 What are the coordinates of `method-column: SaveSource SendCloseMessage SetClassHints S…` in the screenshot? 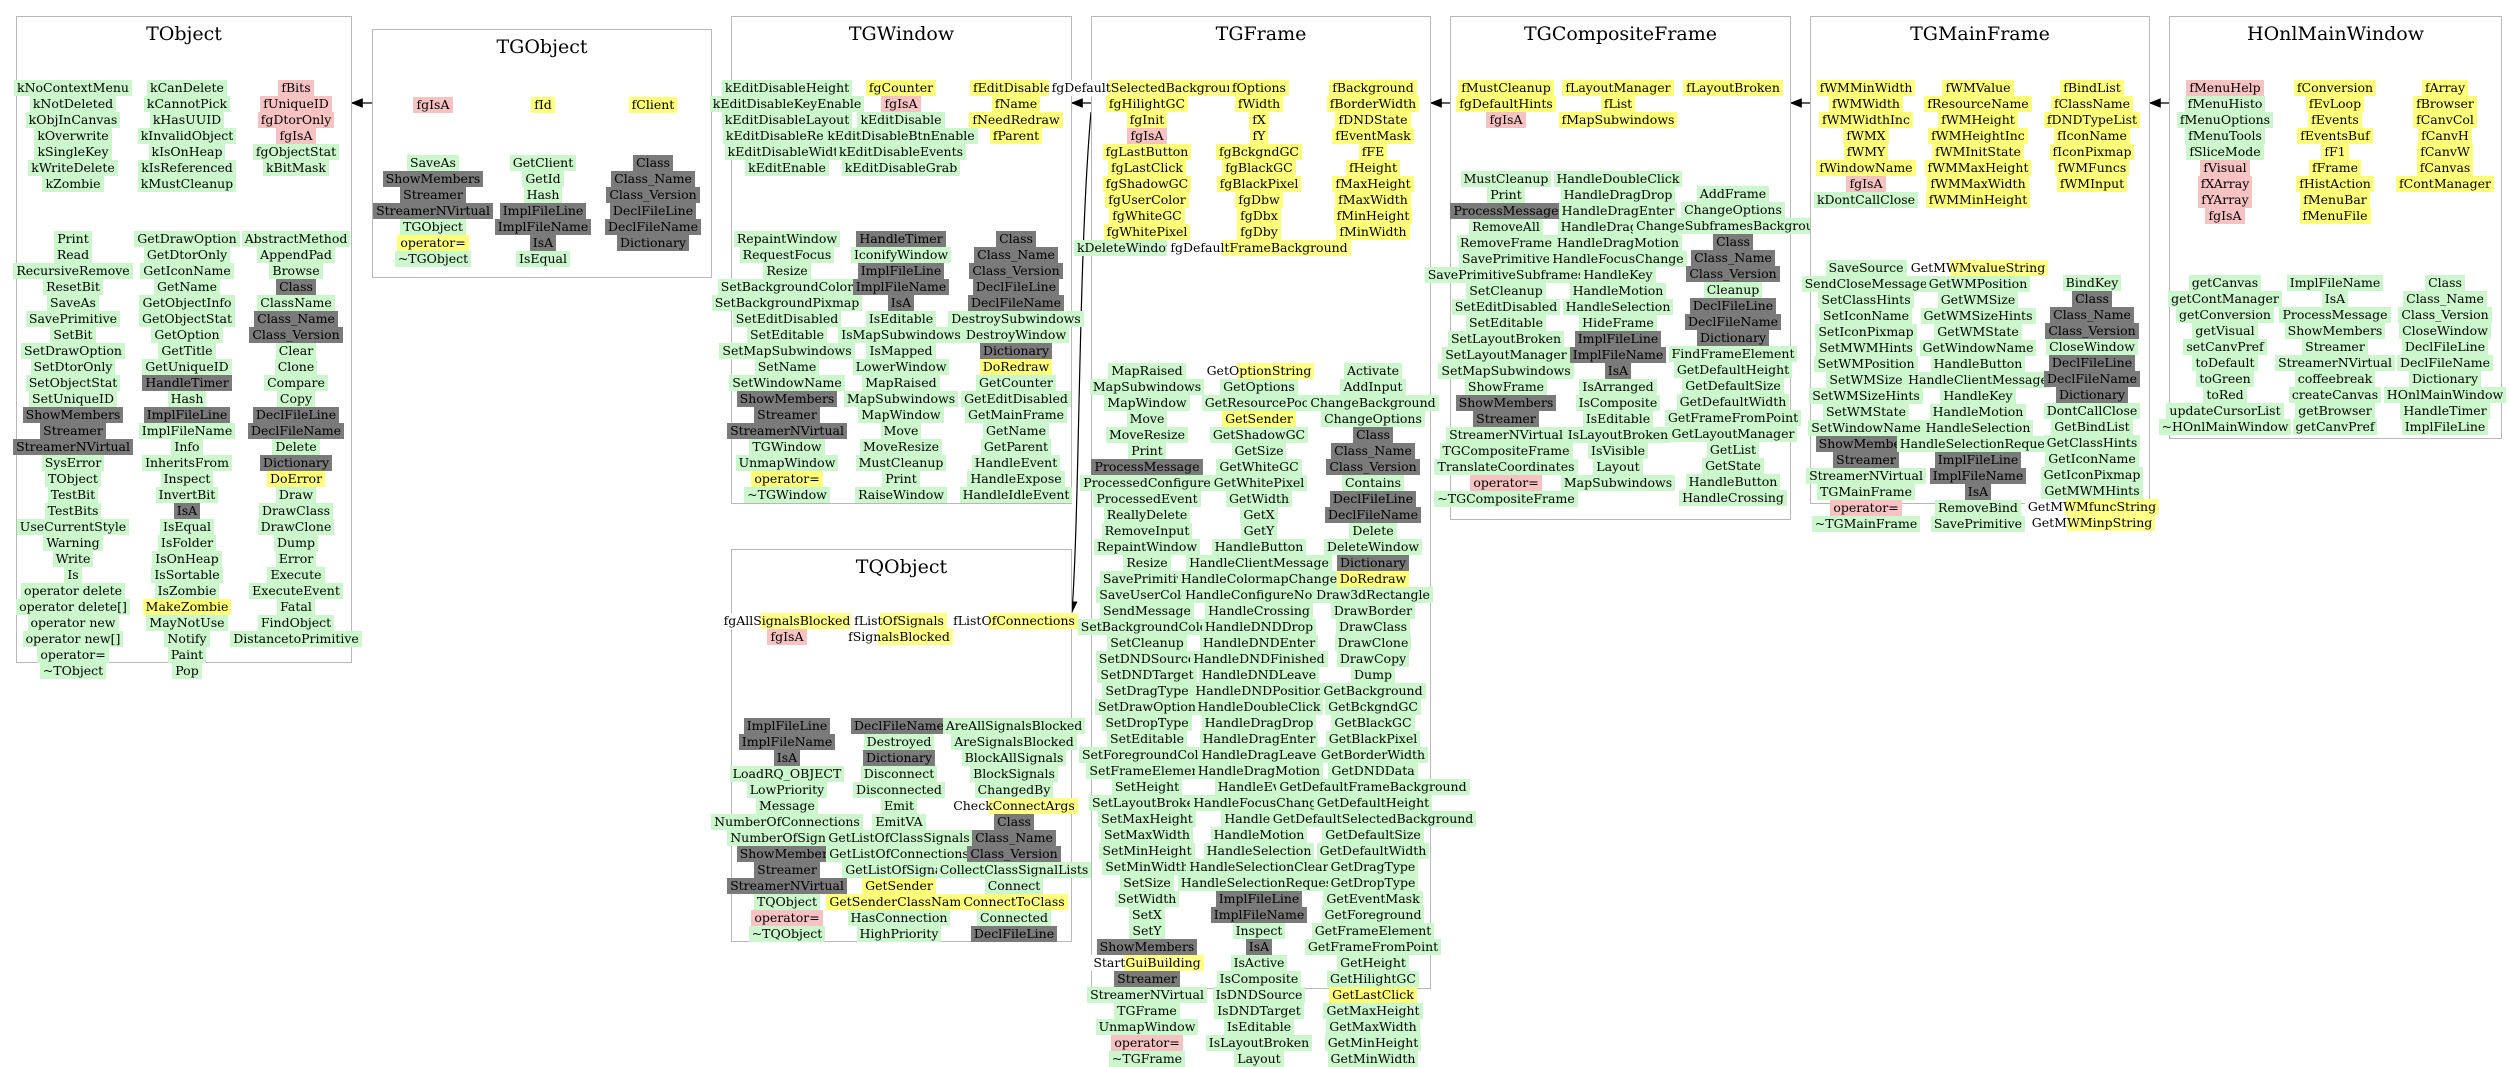 It's located at (1866, 396).